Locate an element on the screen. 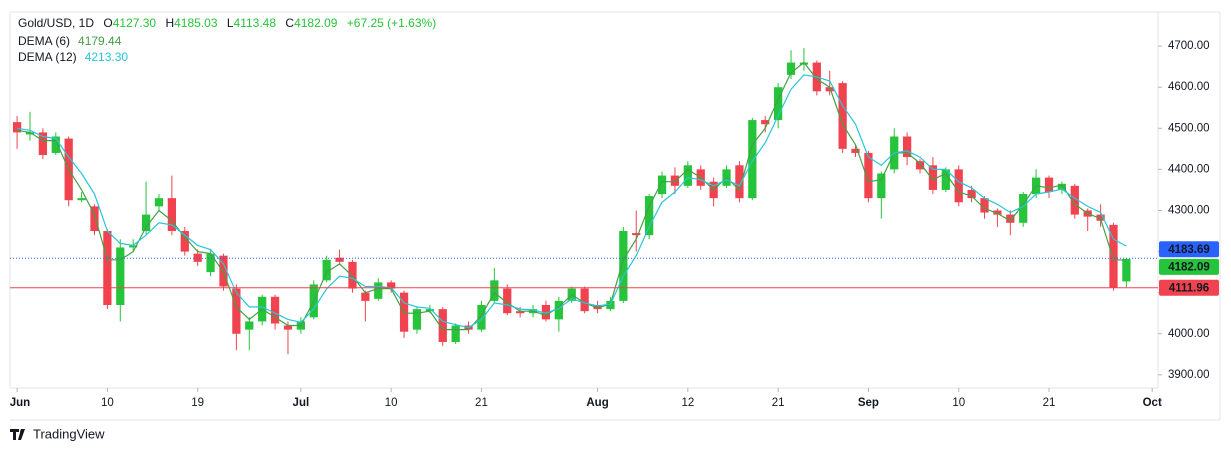 This screenshot has height=452, width=1231. x-tick-label: 19 is located at coordinates (197, 403).